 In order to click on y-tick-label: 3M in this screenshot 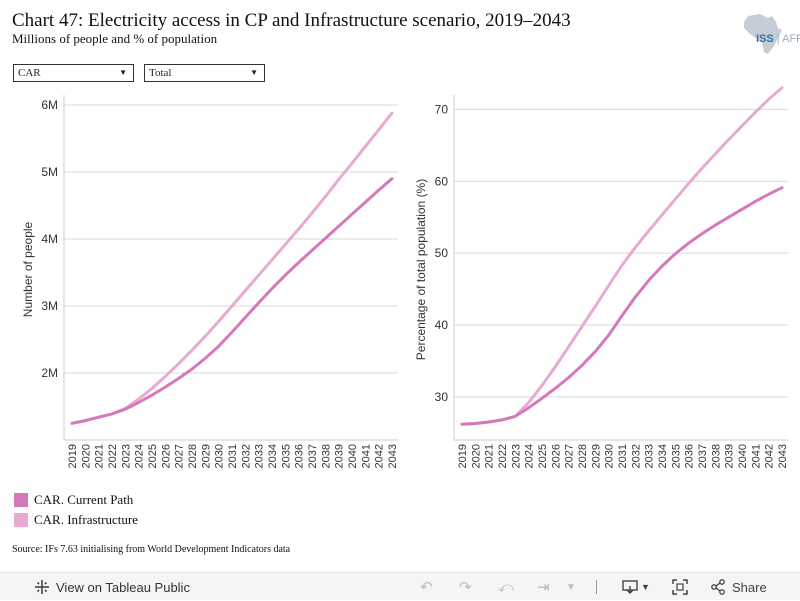, I will do `click(49, 306)`.